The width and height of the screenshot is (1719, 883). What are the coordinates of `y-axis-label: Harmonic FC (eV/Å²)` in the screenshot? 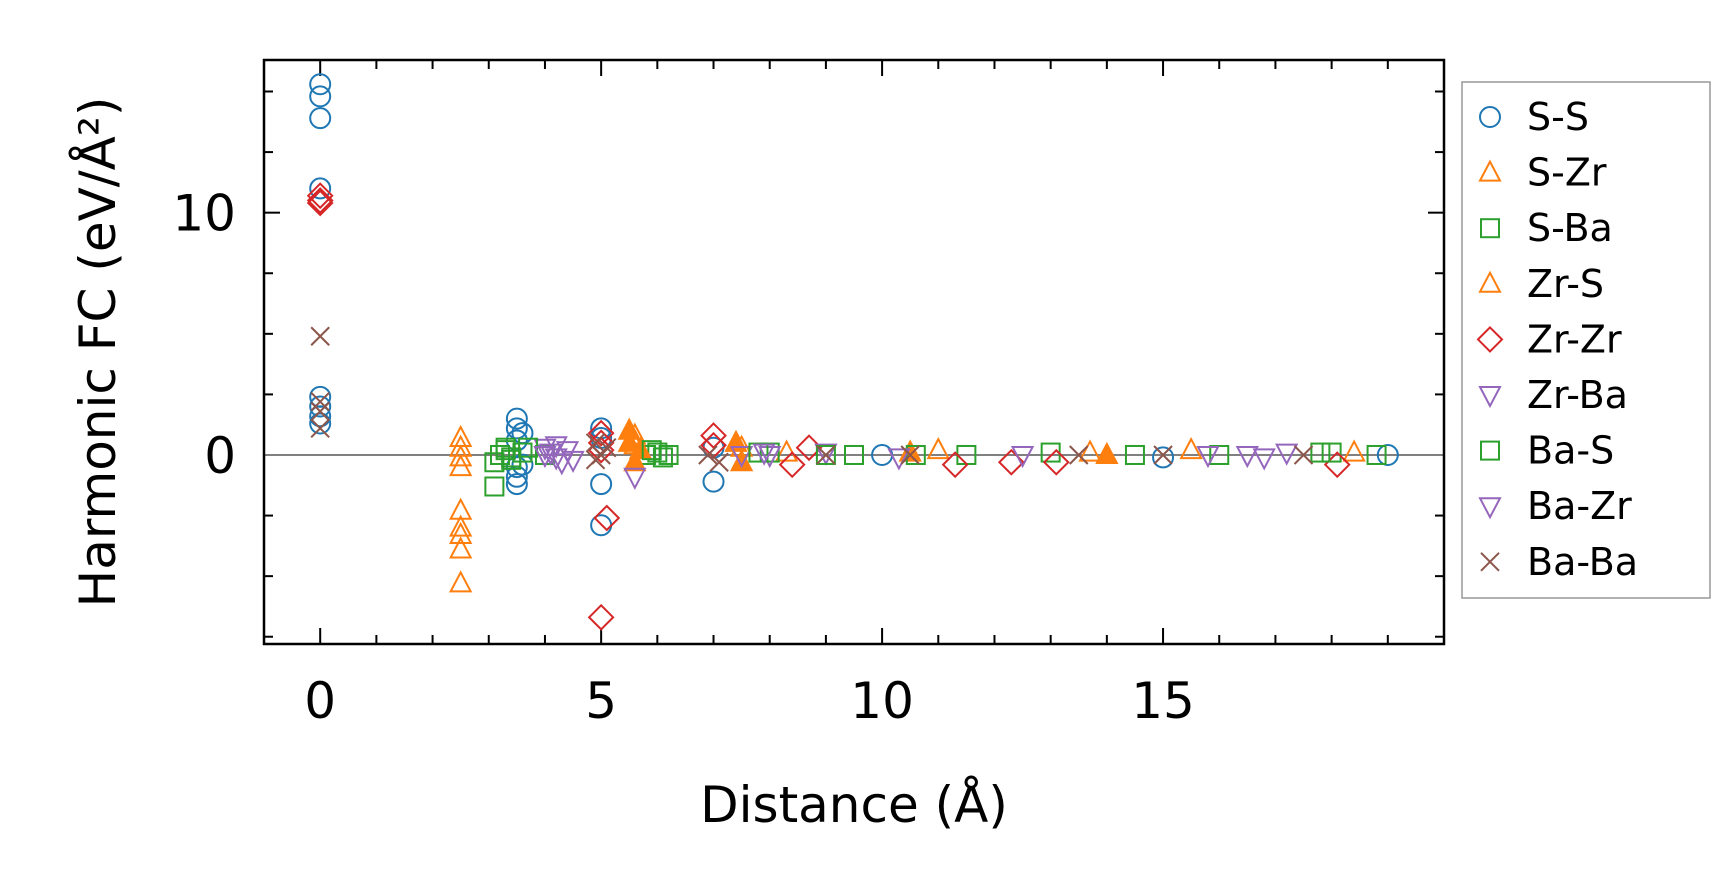 It's located at (98, 352).